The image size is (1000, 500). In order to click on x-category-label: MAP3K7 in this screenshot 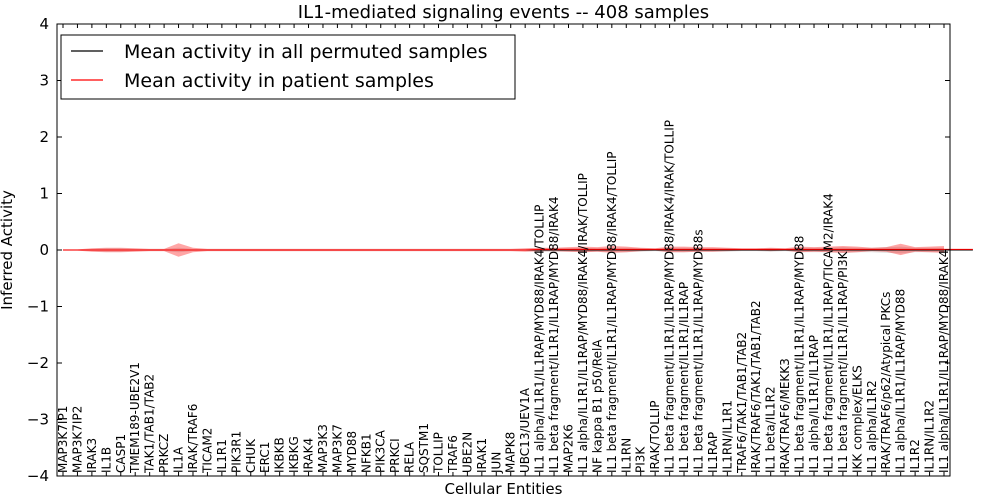, I will do `click(337, 448)`.